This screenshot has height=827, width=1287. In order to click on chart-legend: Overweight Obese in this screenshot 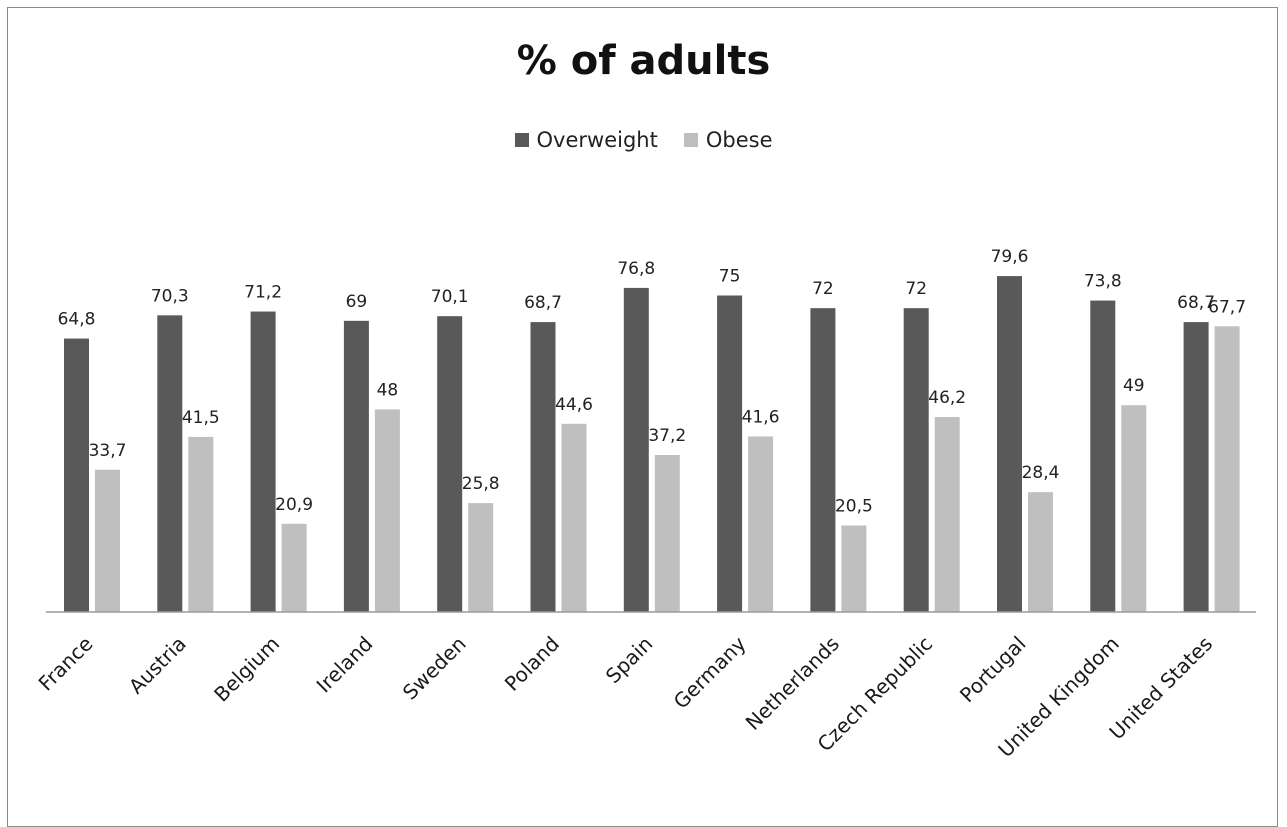, I will do `click(643, 140)`.